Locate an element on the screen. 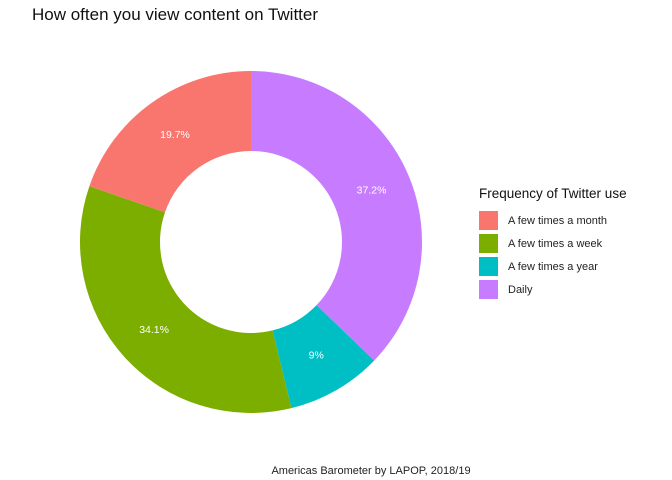 The image size is (672, 480). slice-a-few-times-a-year is located at coordinates (323, 357).